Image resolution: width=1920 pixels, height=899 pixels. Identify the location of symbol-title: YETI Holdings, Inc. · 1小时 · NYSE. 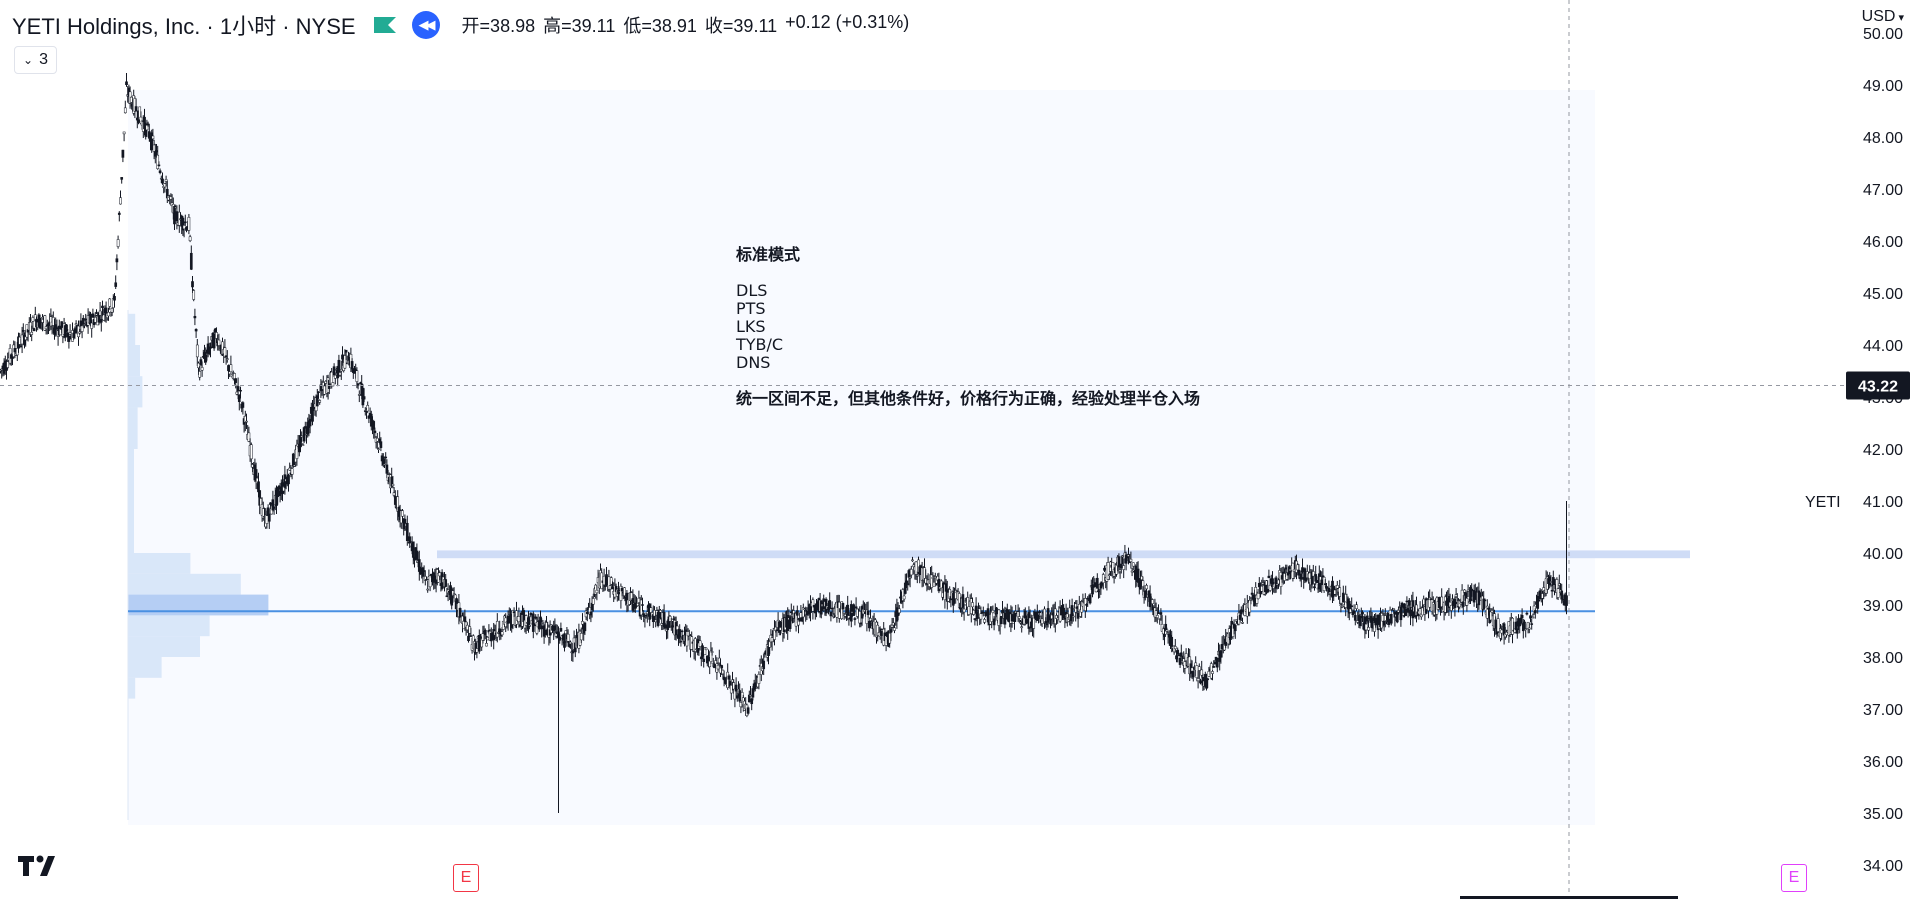
(184, 26).